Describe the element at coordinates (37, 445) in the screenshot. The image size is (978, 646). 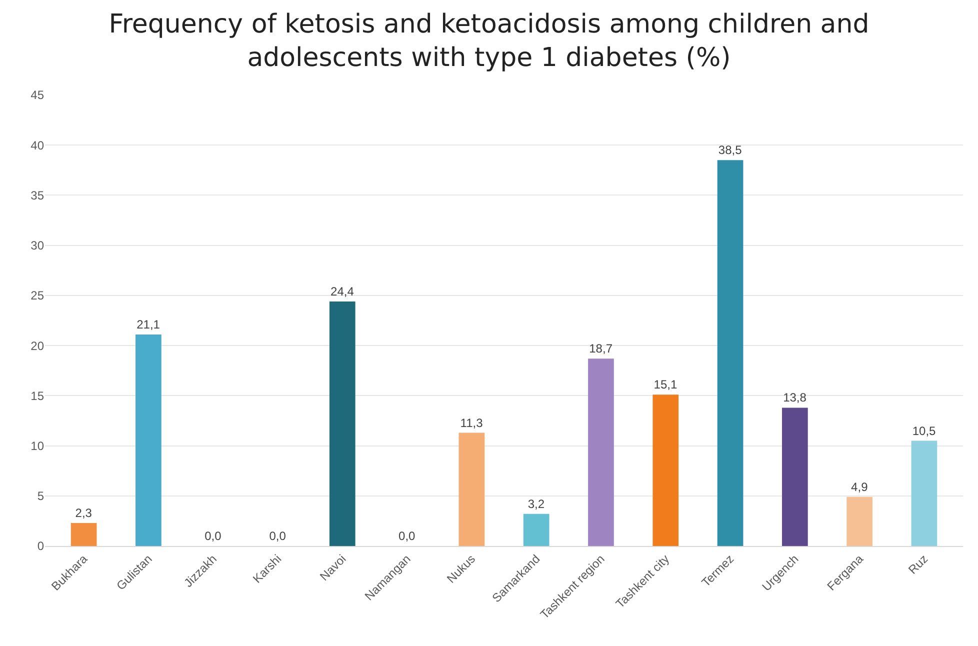
I see `y-tick-label: 10` at that location.